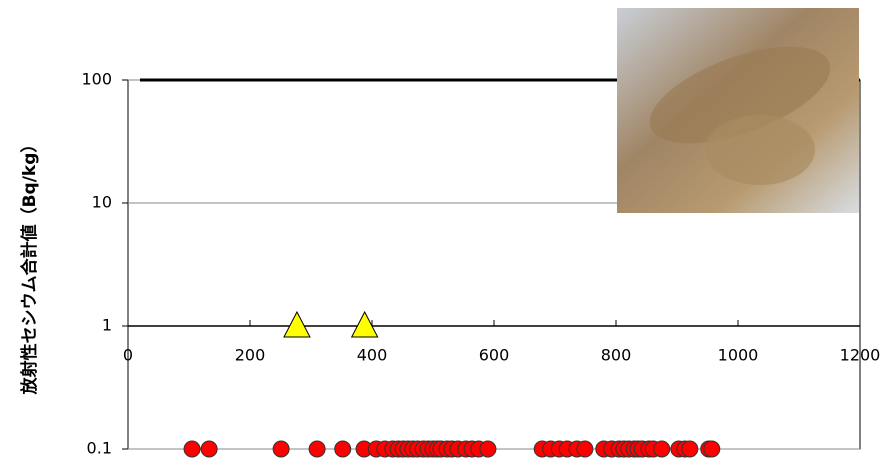  Describe the element at coordinates (738, 355) in the screenshot. I see `x-tick-label: 1000` at that location.